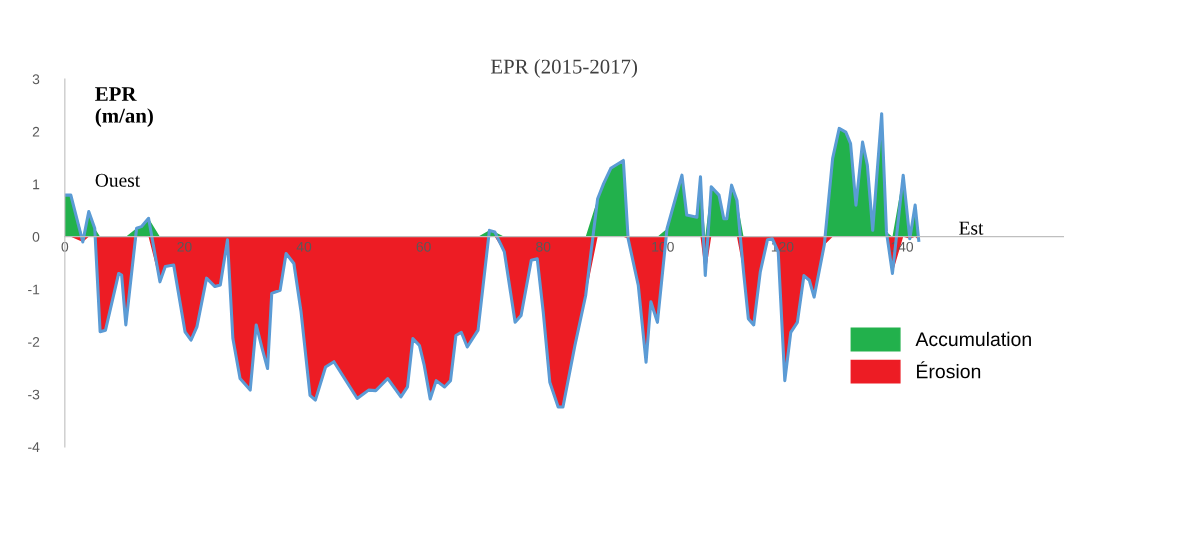  I want to click on y-tick-label: -2, so click(34, 342).